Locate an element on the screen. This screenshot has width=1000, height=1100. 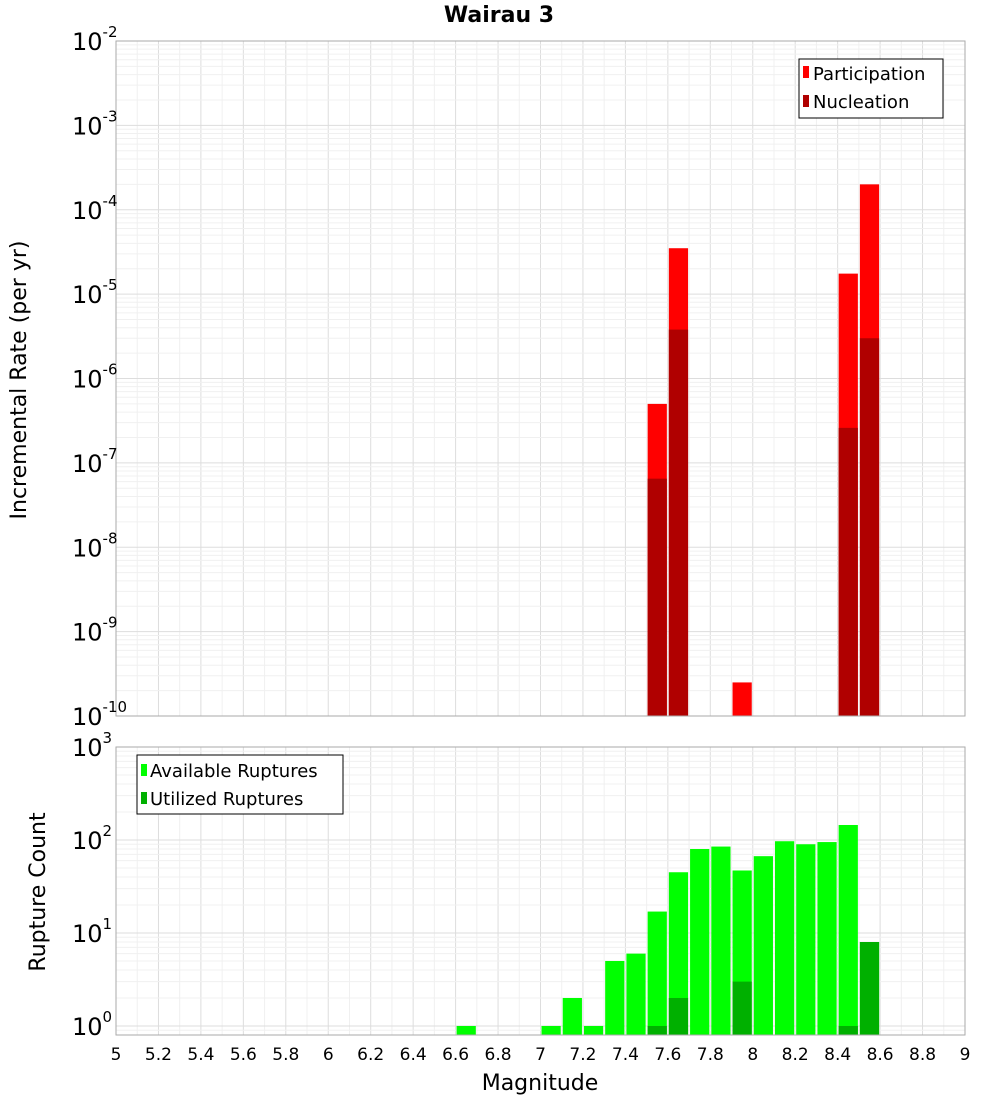
count-y-axis-label: Rupture Count is located at coordinates (38, 892).